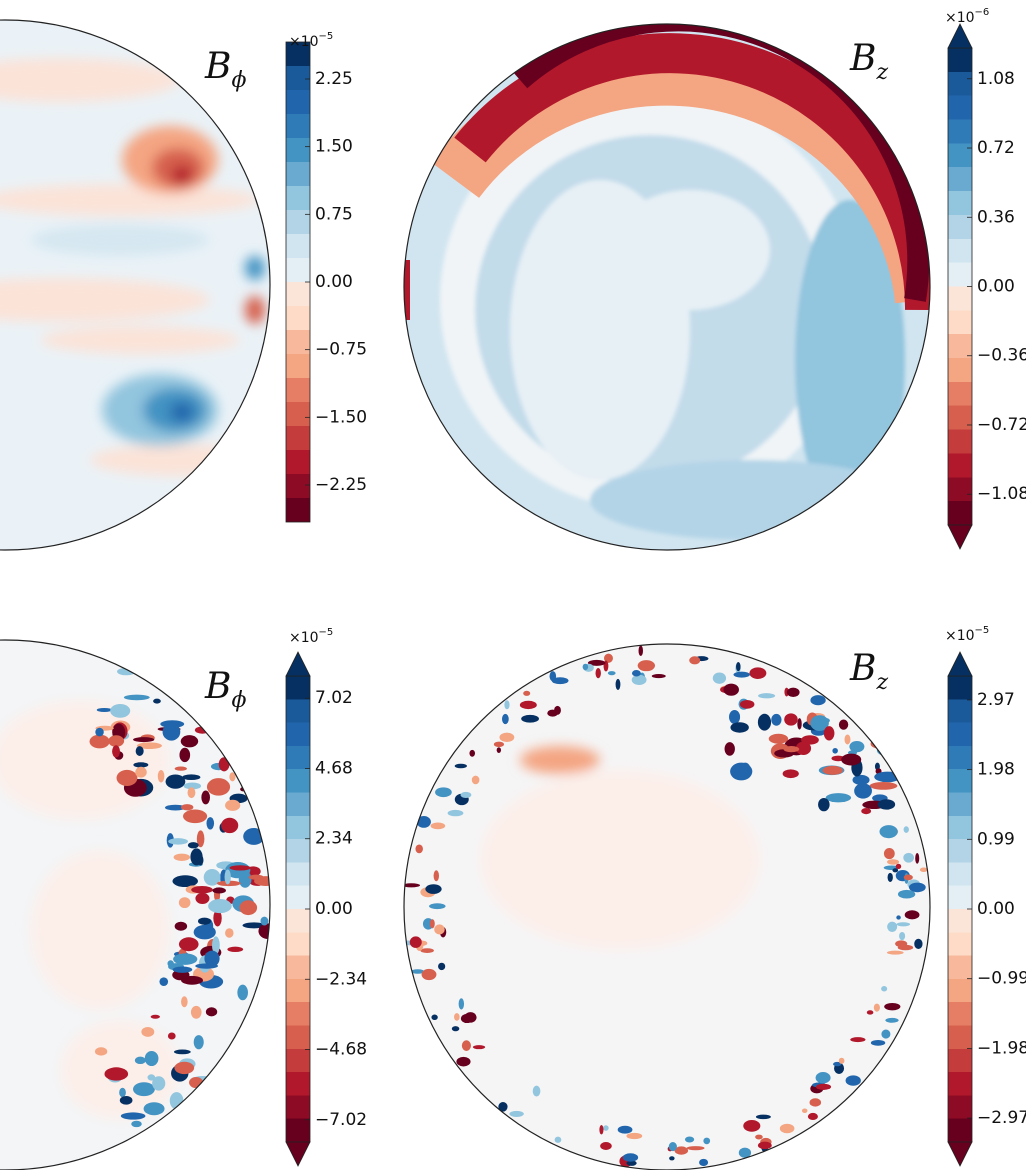  I want to click on colorbar-tick-label: −1.50, so click(341, 417).